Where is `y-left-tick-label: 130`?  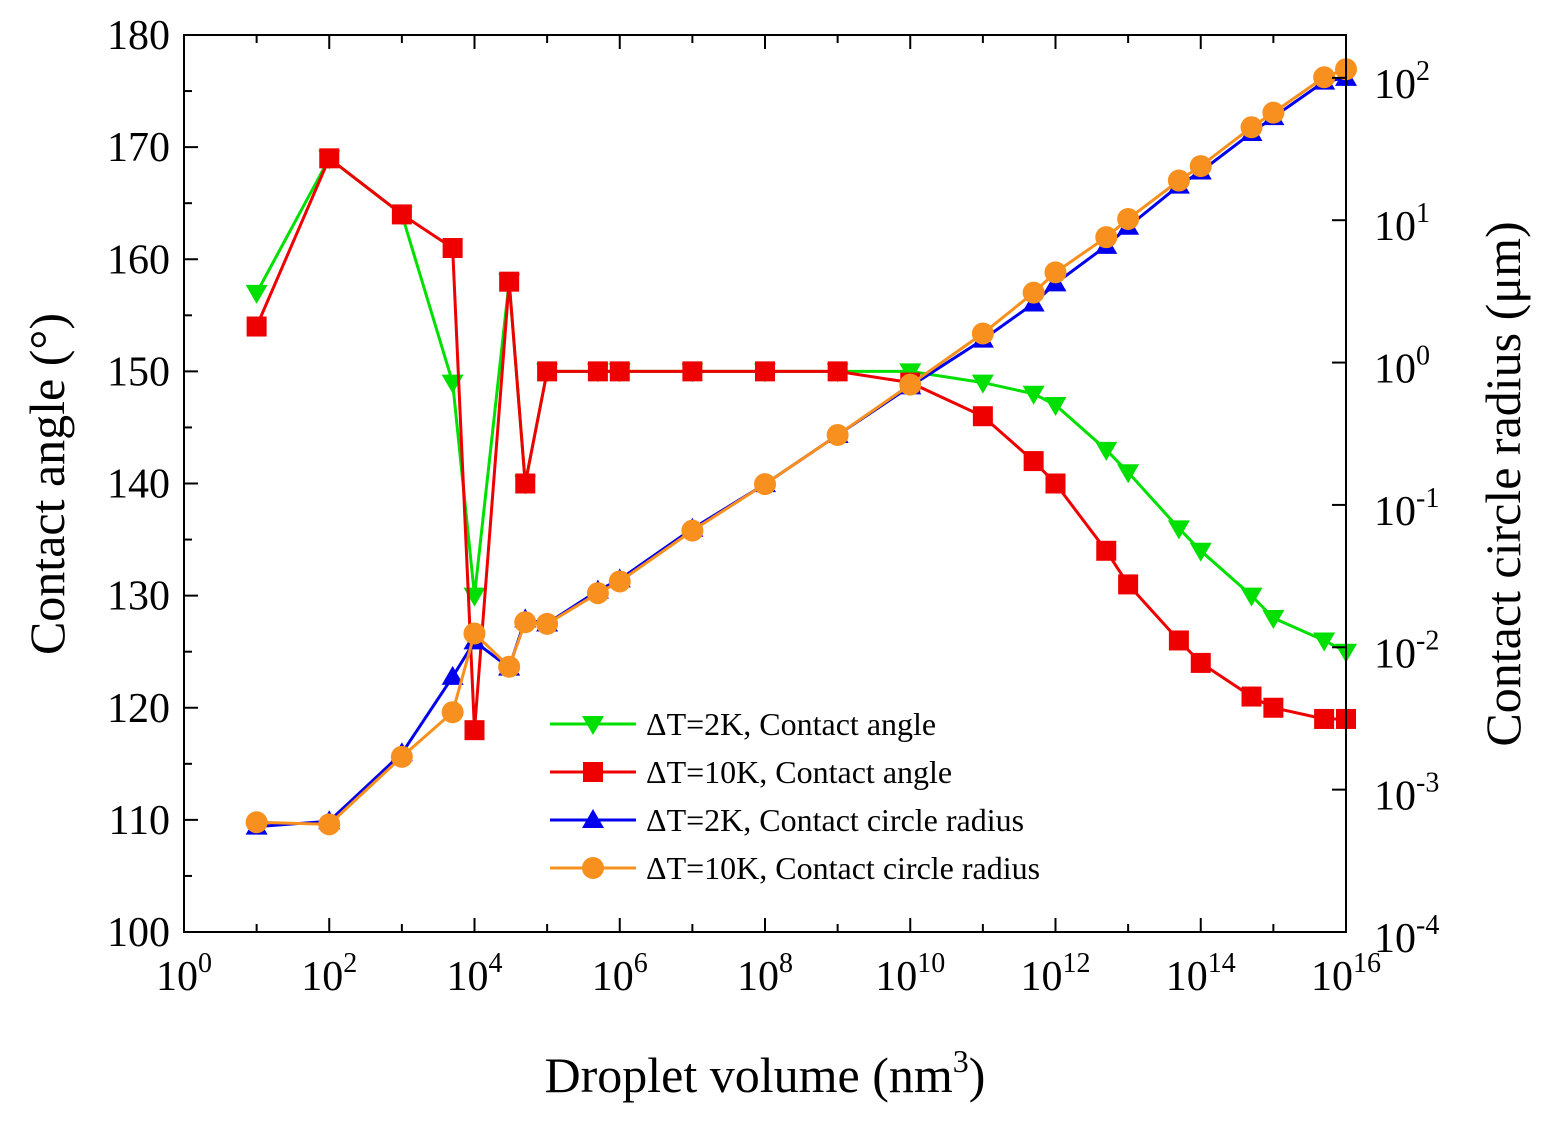 y-left-tick-label: 130 is located at coordinates (138, 597).